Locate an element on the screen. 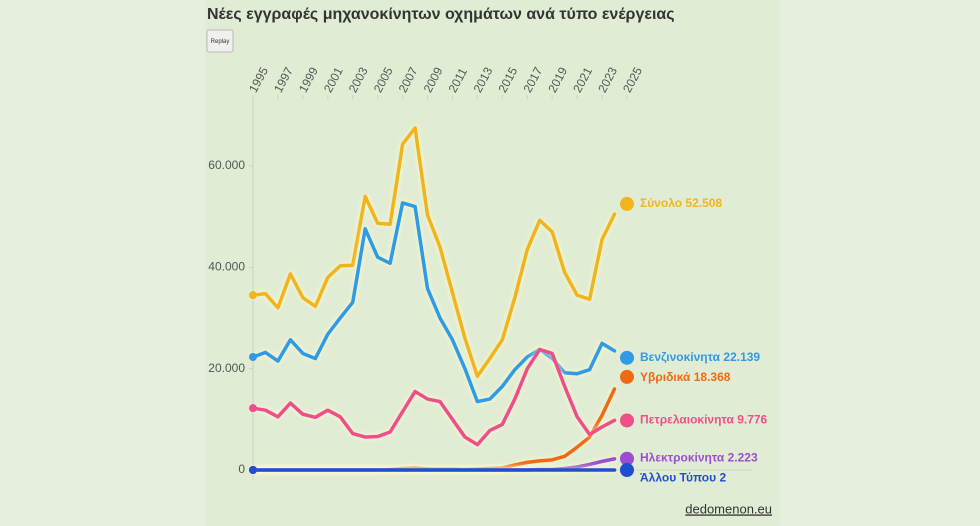 The image size is (980, 526). series-name: Ηλεκτροκίνητα is located at coordinates (682, 458).